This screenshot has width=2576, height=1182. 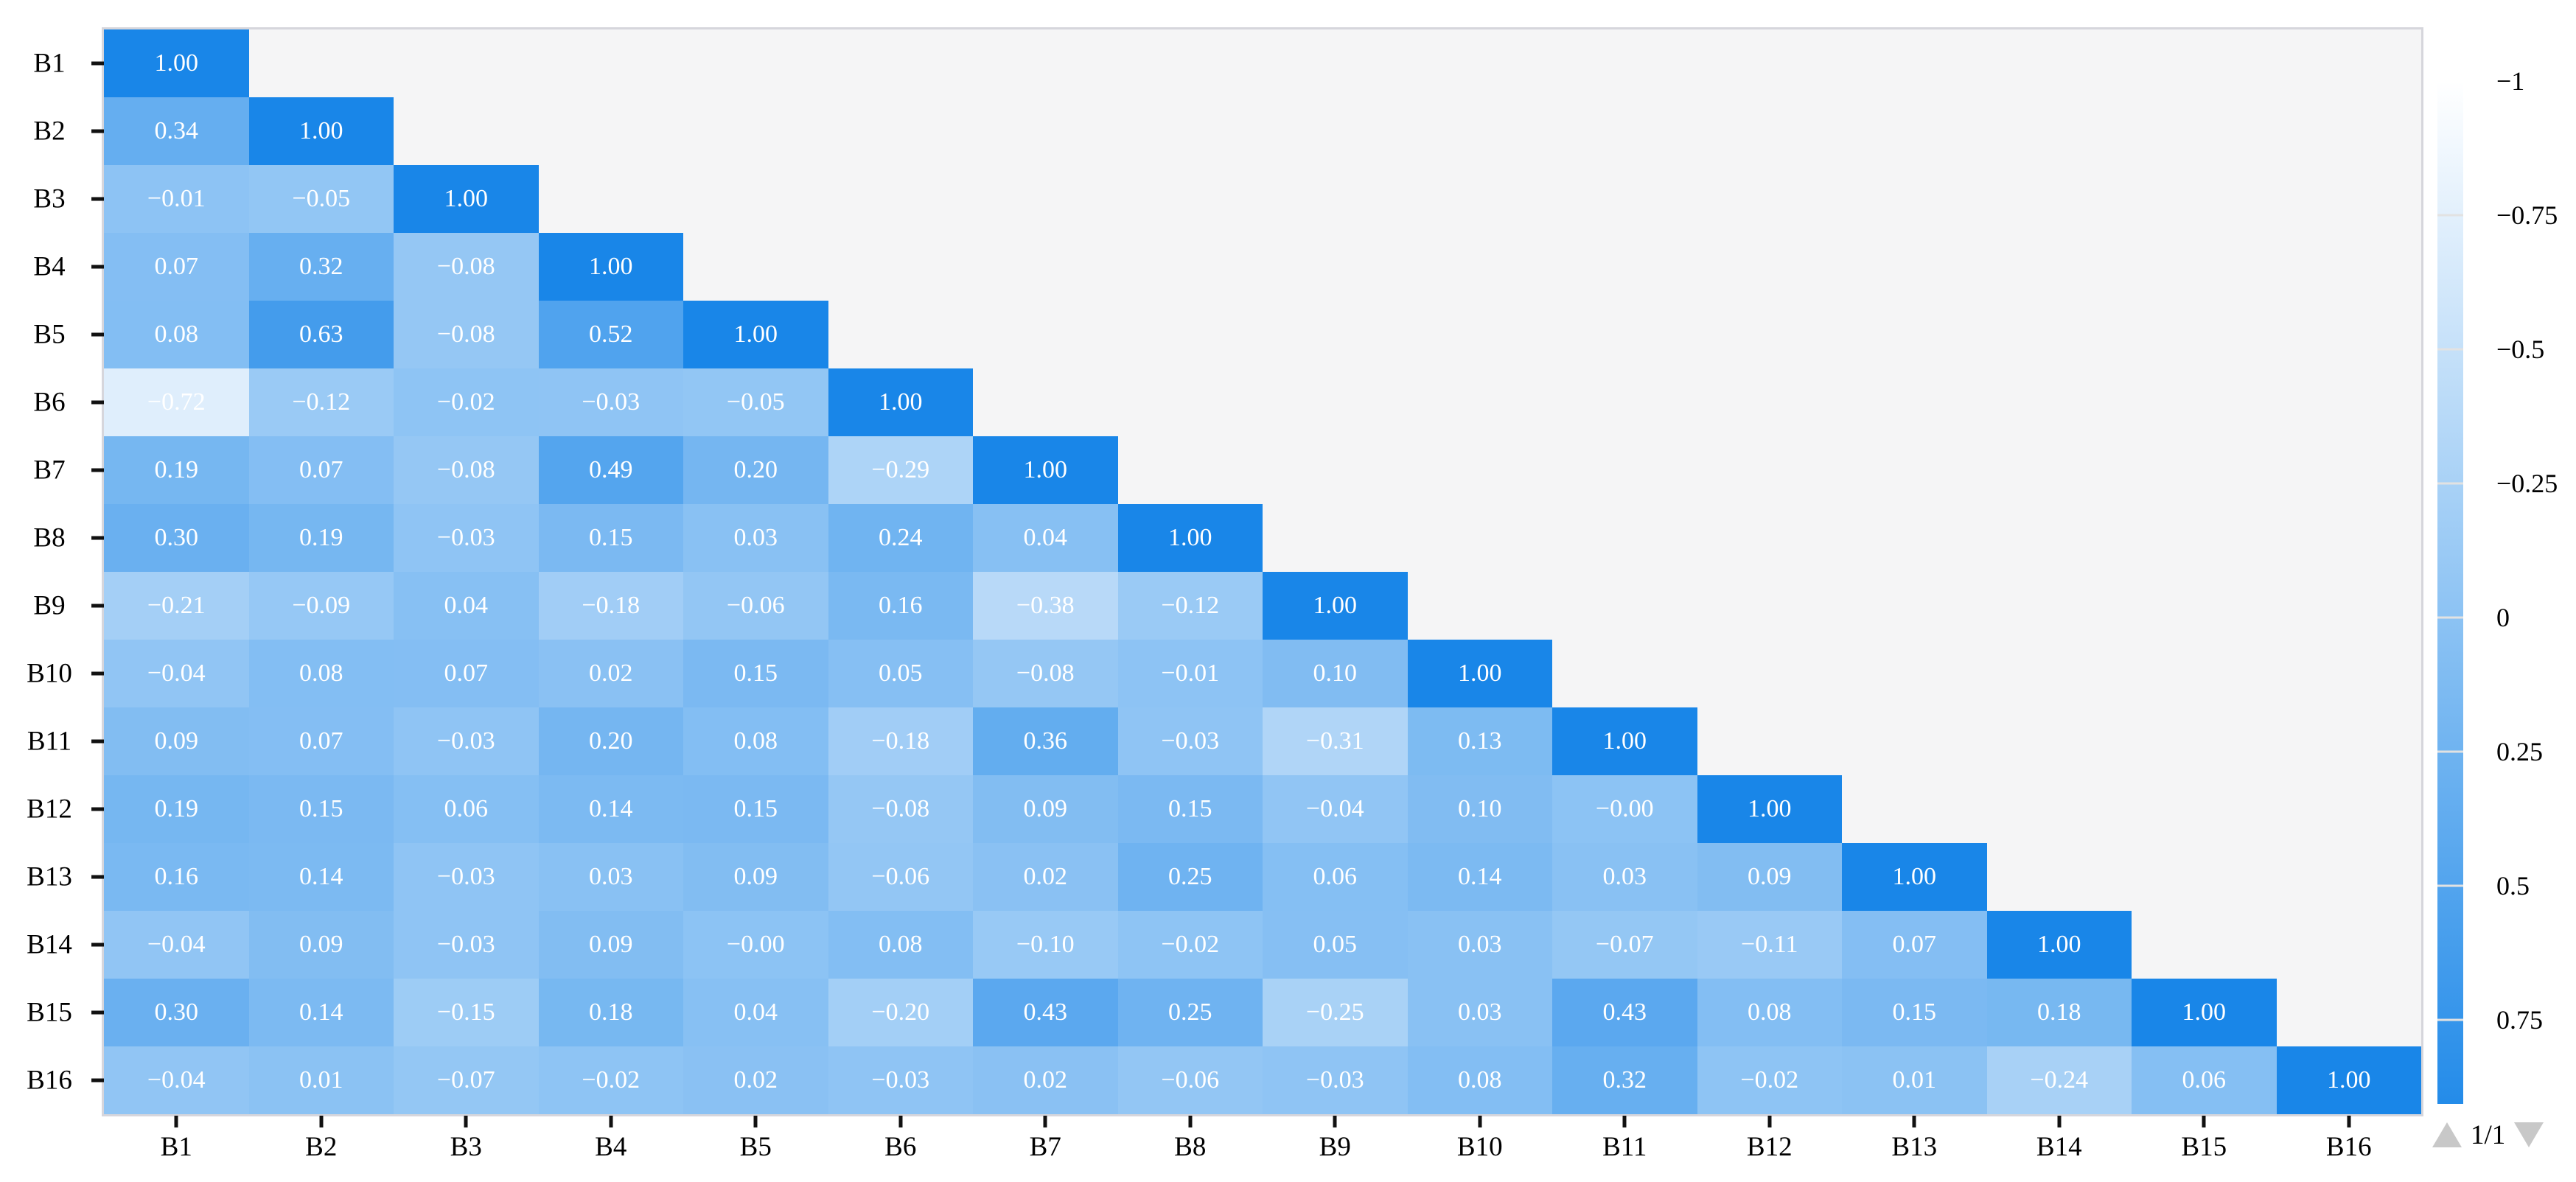 I want to click on page-indicator: 1/1, so click(x=2488, y=1134).